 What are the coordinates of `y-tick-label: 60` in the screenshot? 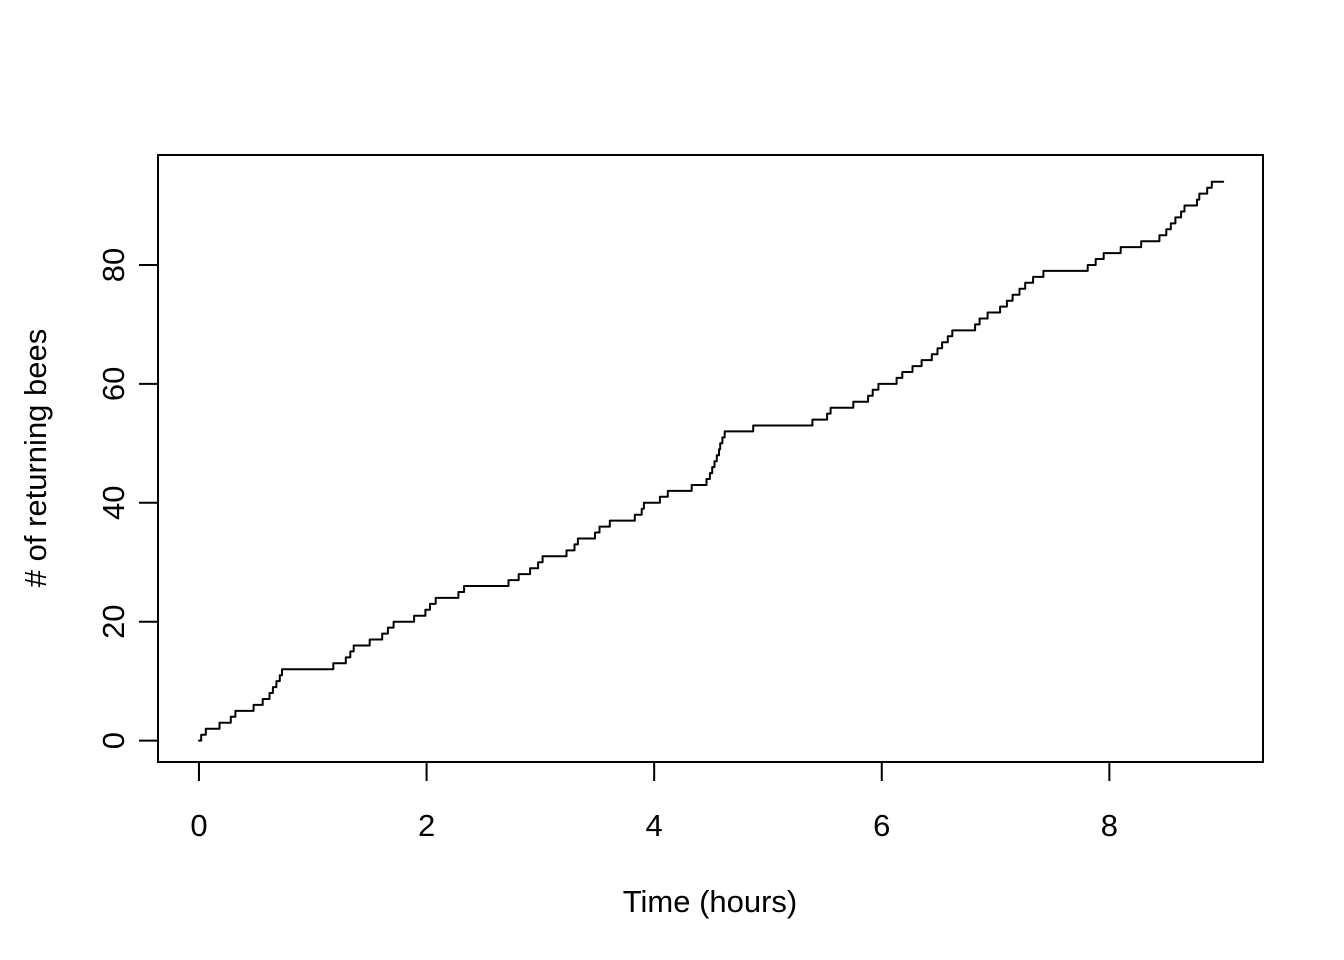 It's located at (113, 384).